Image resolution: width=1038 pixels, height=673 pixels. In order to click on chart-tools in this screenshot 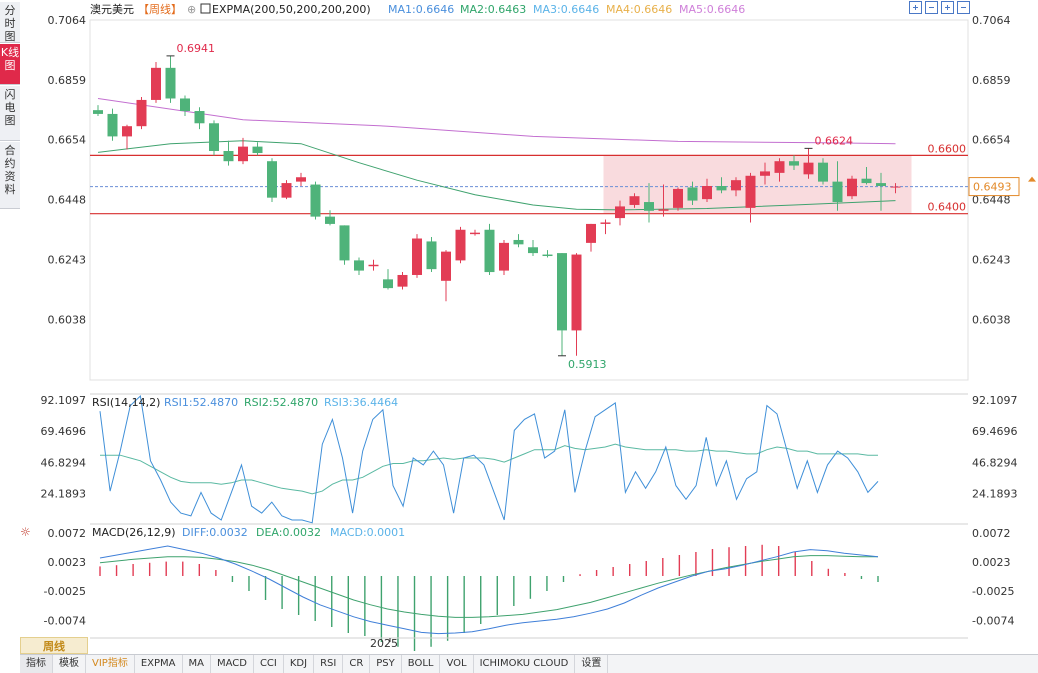, I will do `click(939, 7)`.